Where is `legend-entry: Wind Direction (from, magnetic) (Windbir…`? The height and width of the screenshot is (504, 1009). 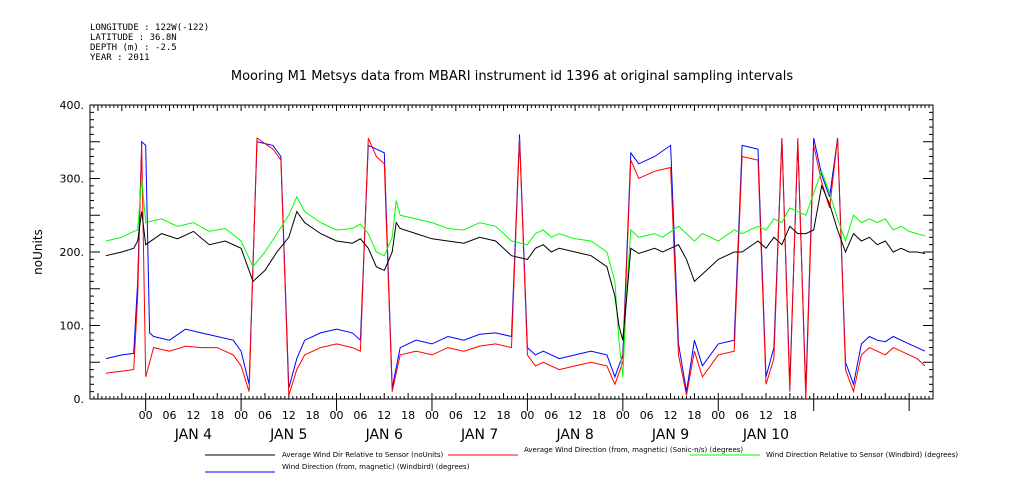
legend-entry: Wind Direction (from, magnetic) (Windbir… is located at coordinates (376, 467).